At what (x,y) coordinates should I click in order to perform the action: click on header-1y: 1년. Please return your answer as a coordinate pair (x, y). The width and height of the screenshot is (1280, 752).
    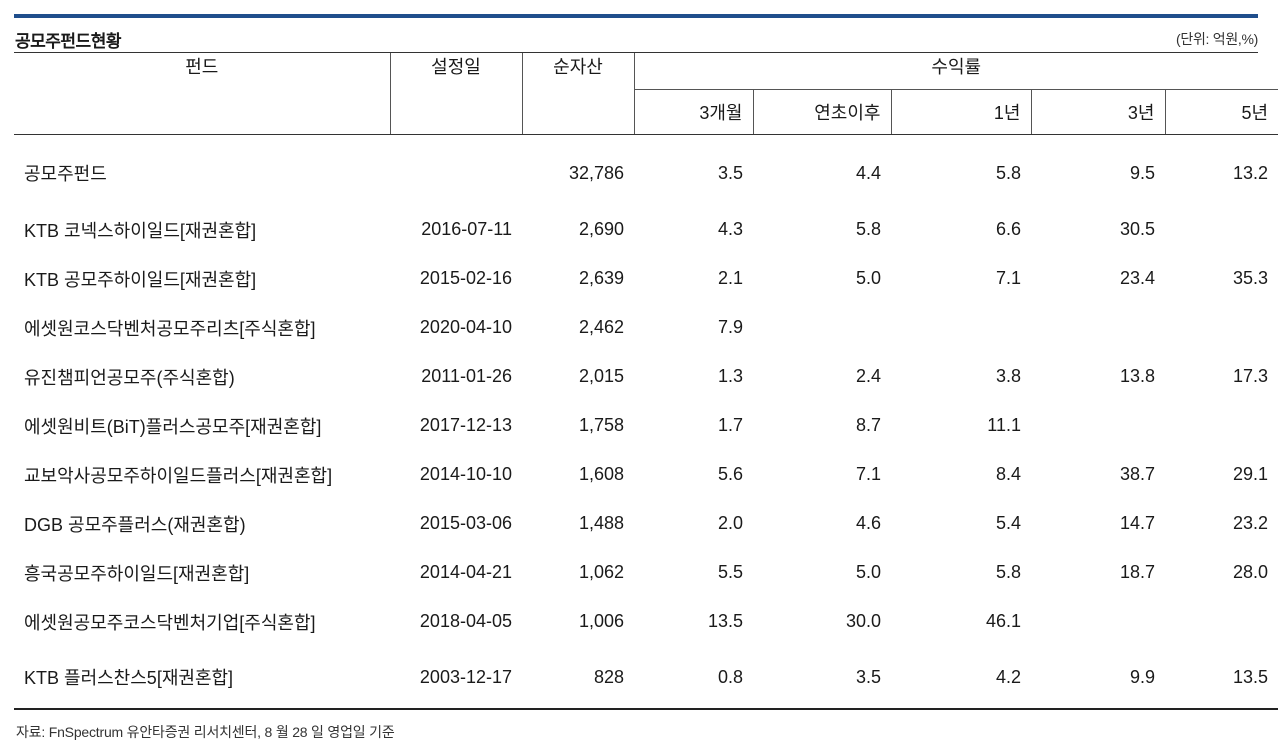
    Looking at the image, I should click on (960, 112).